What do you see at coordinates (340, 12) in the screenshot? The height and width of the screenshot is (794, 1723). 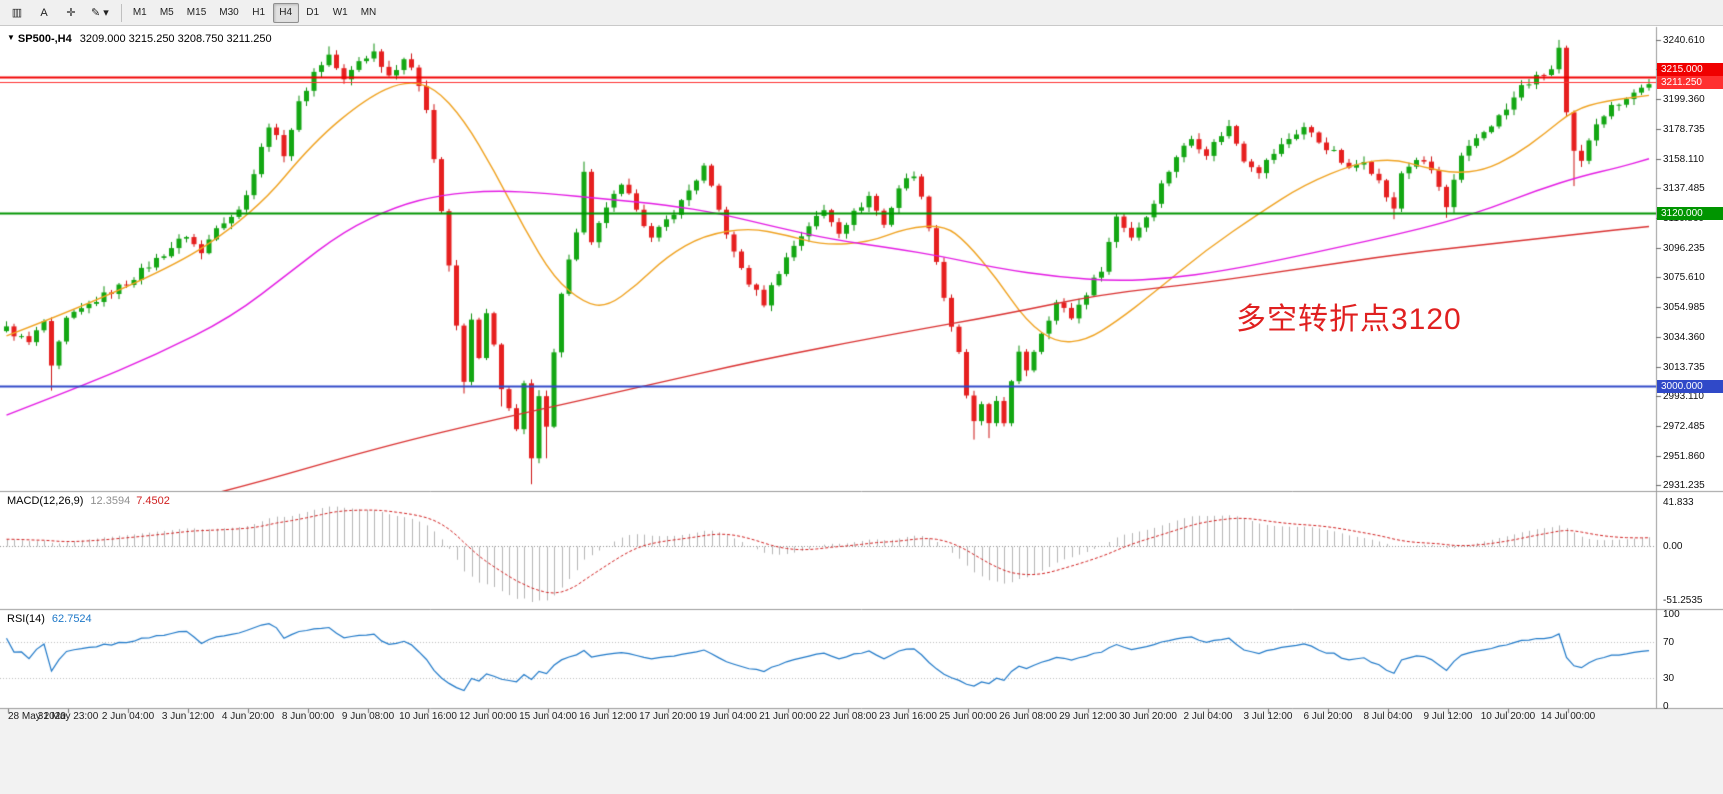 I see `timeframe-w1-button: W1` at bounding box center [340, 12].